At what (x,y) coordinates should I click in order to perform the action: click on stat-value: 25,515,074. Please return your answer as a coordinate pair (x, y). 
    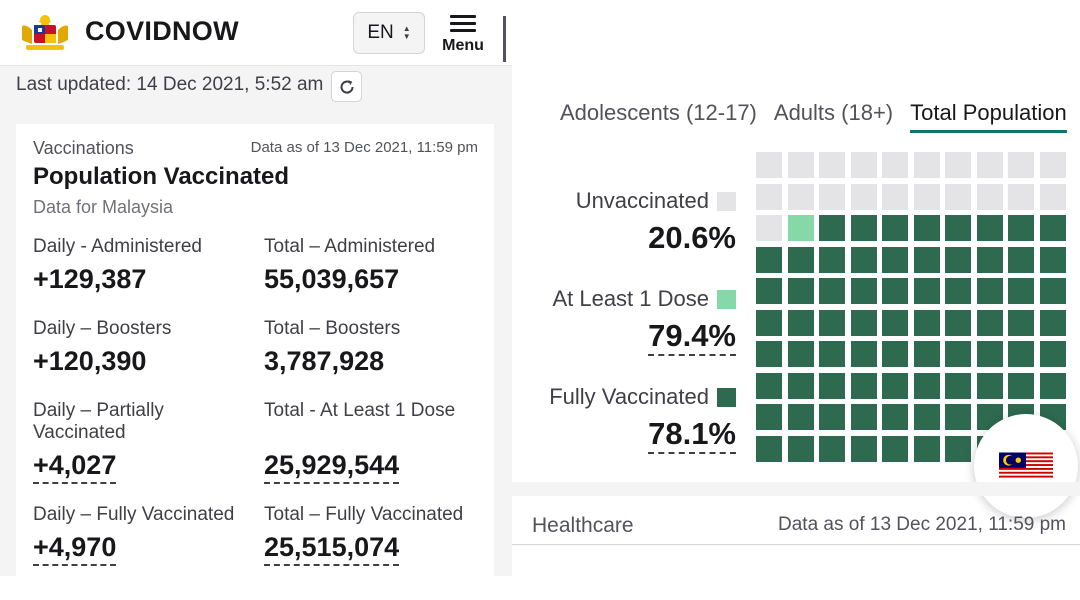
    Looking at the image, I should click on (332, 549).